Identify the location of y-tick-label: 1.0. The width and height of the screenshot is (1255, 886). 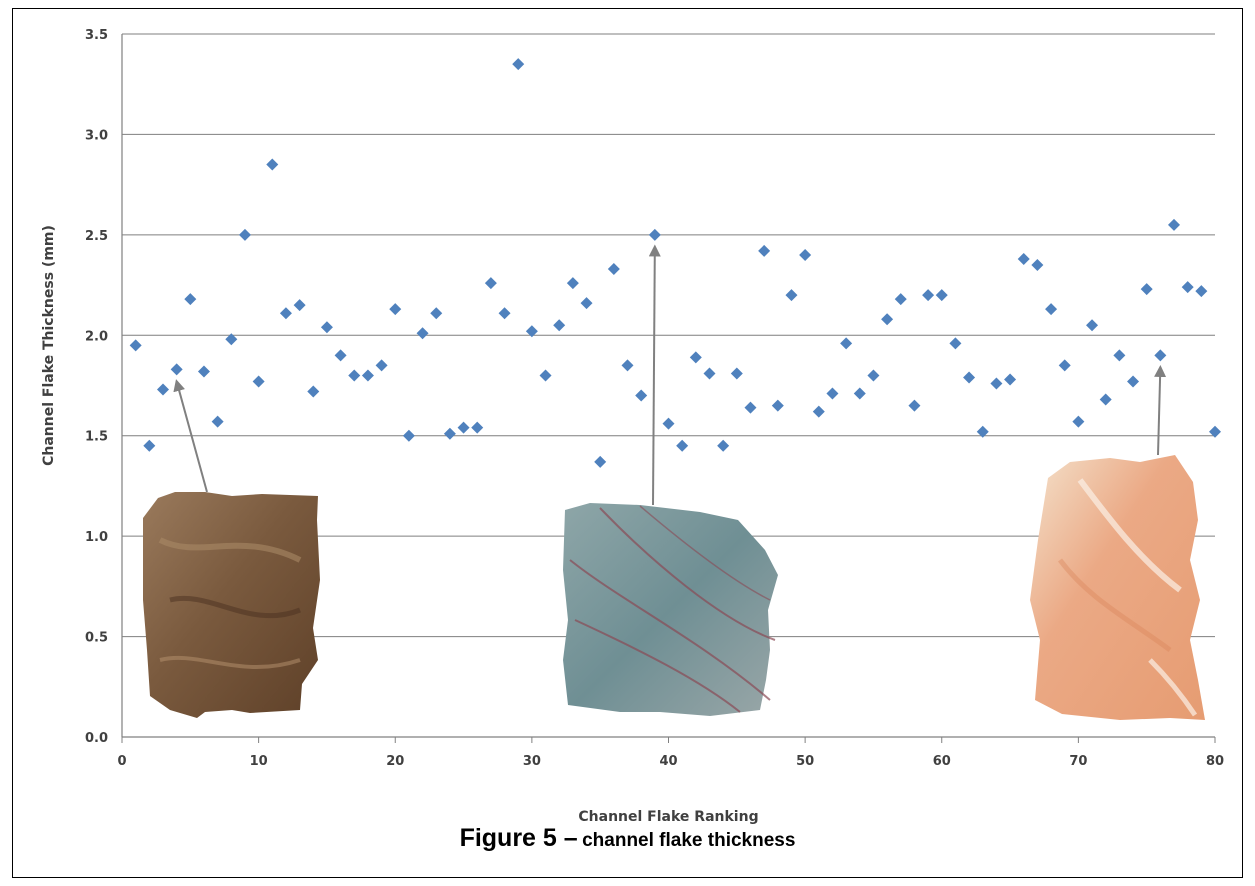
(96, 537).